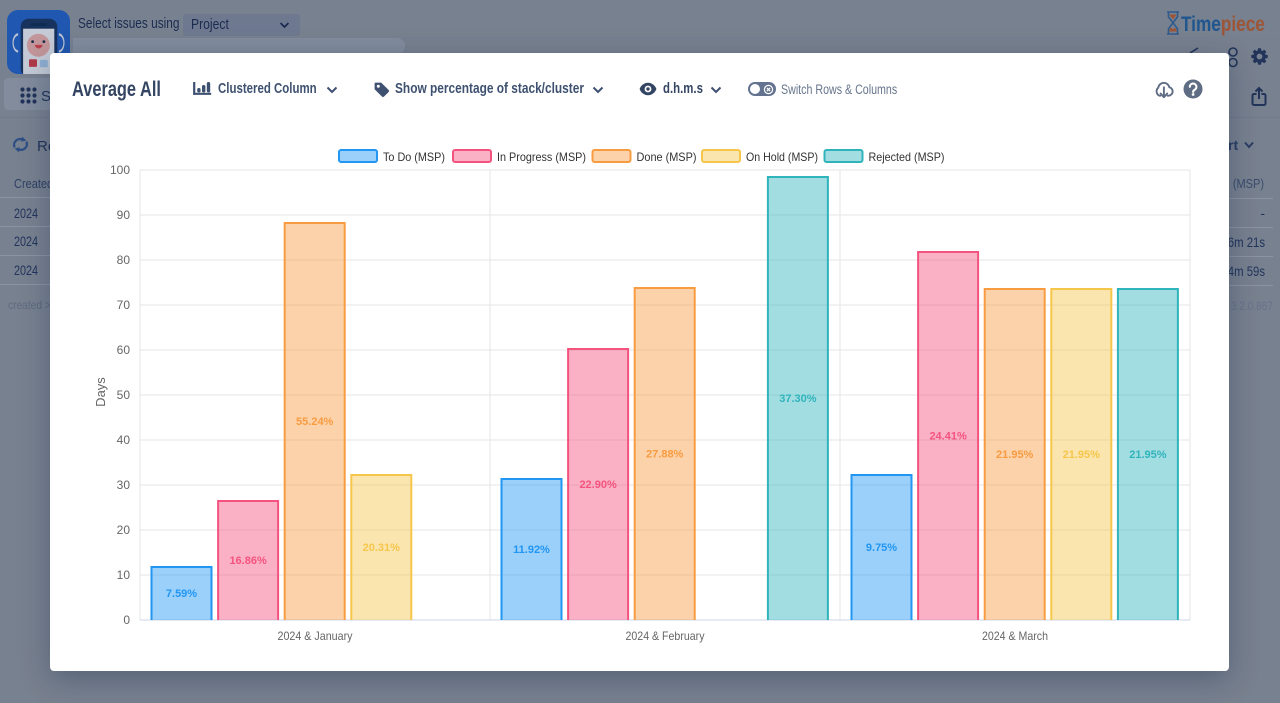 The height and width of the screenshot is (703, 1280). What do you see at coordinates (798, 399) in the screenshot?
I see `svg-text: 37.30%` at bounding box center [798, 399].